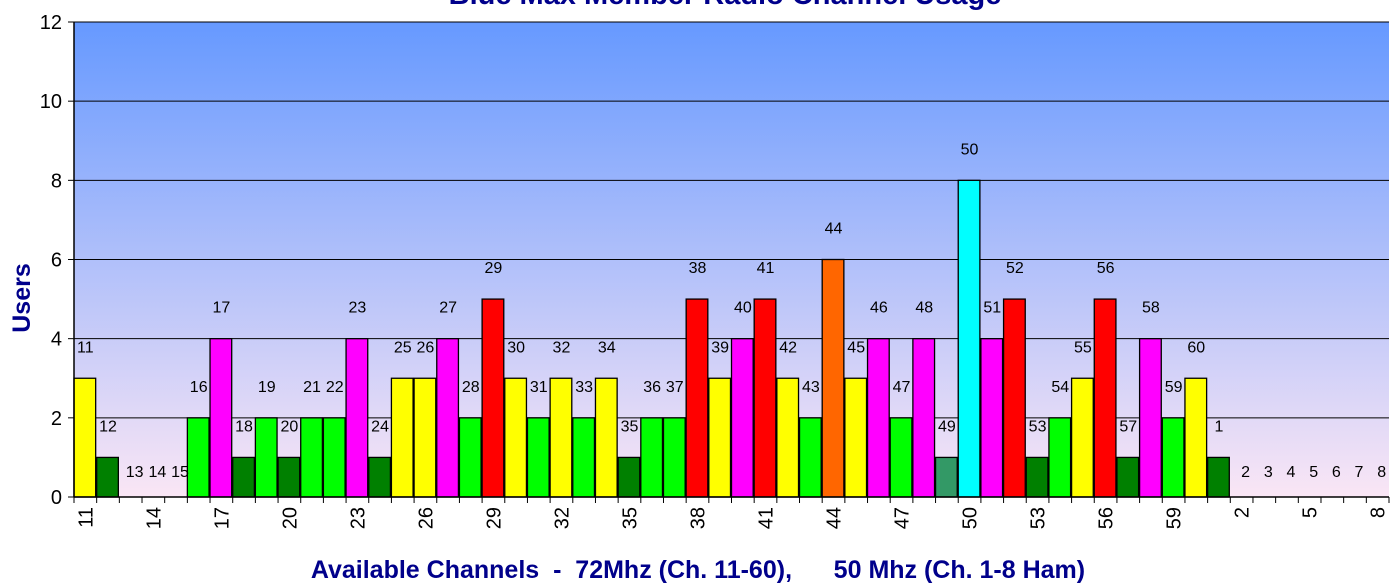 This screenshot has height=586, width=1390. Describe the element at coordinates (607, 347) in the screenshot. I see `data-label-34: 34` at that location.